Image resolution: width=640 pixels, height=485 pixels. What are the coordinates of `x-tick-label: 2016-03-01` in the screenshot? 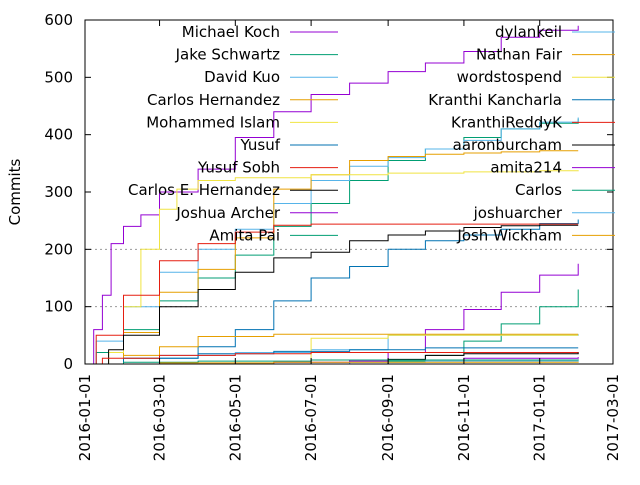 It's located at (160, 417).